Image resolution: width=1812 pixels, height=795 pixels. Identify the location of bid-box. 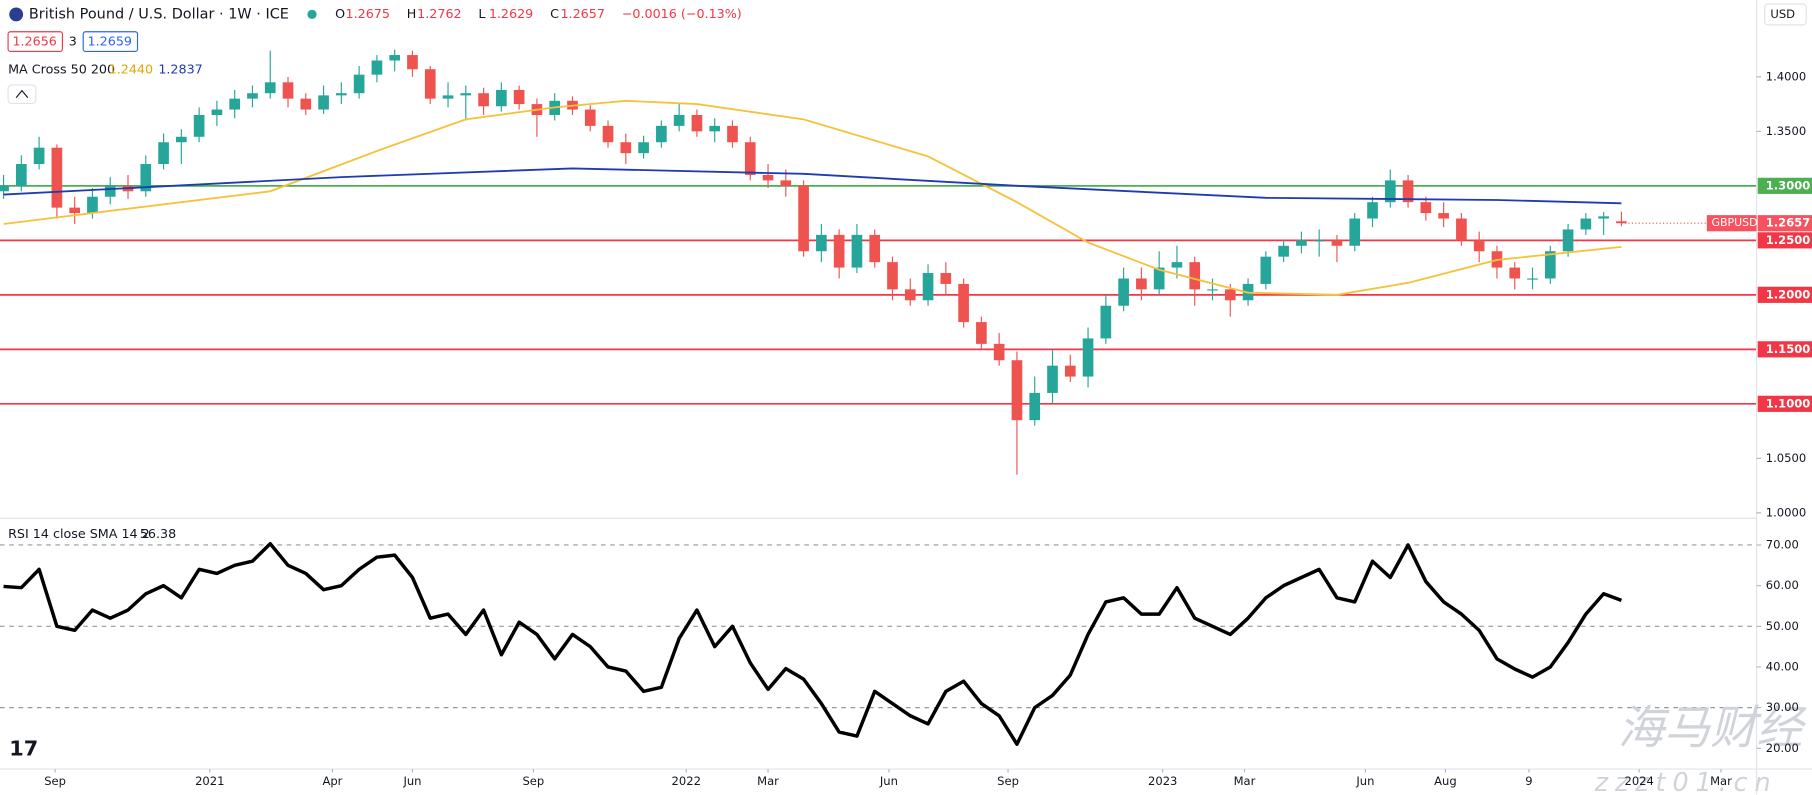
(35, 41).